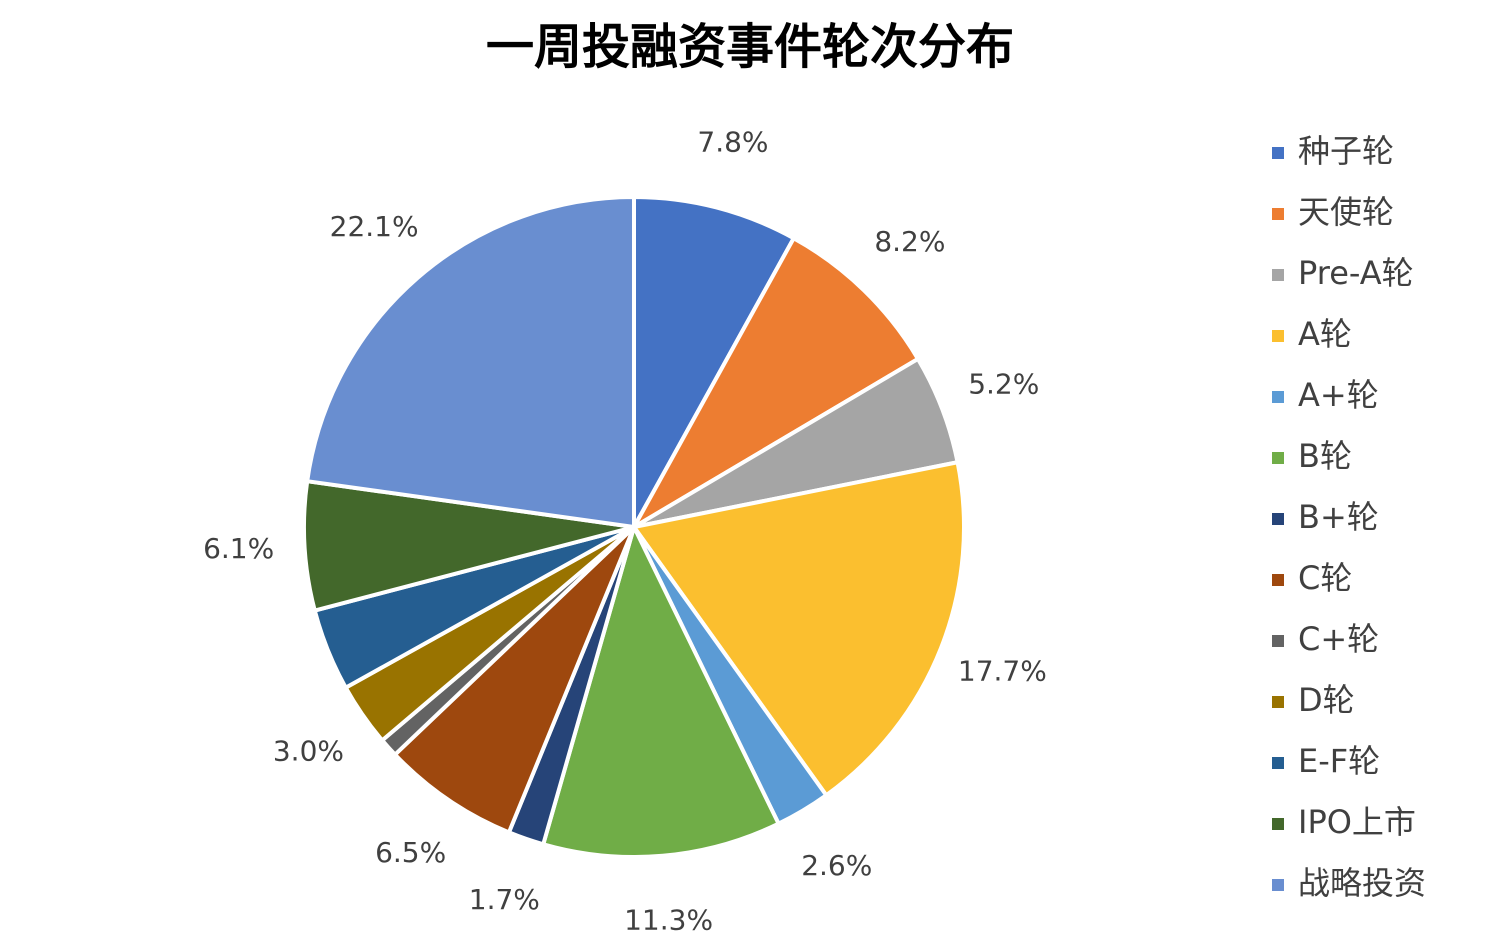 Image resolution: width=1500 pixels, height=950 pixels. I want to click on legend-label: A+轮, so click(1338, 395).